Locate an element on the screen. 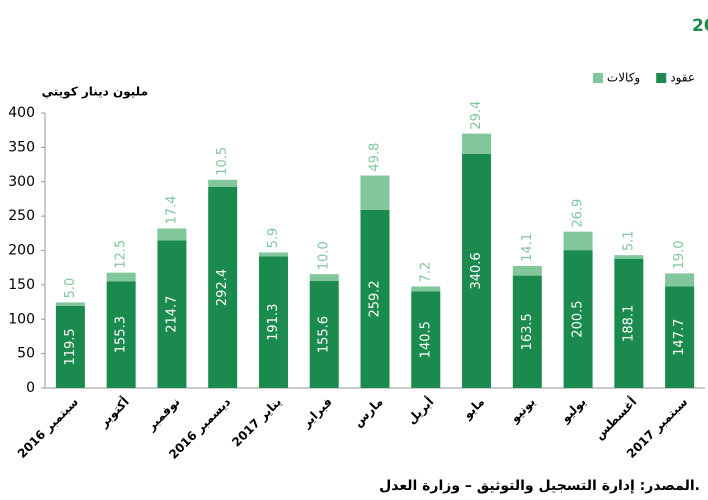  value-label: 188.1 is located at coordinates (628, 323).